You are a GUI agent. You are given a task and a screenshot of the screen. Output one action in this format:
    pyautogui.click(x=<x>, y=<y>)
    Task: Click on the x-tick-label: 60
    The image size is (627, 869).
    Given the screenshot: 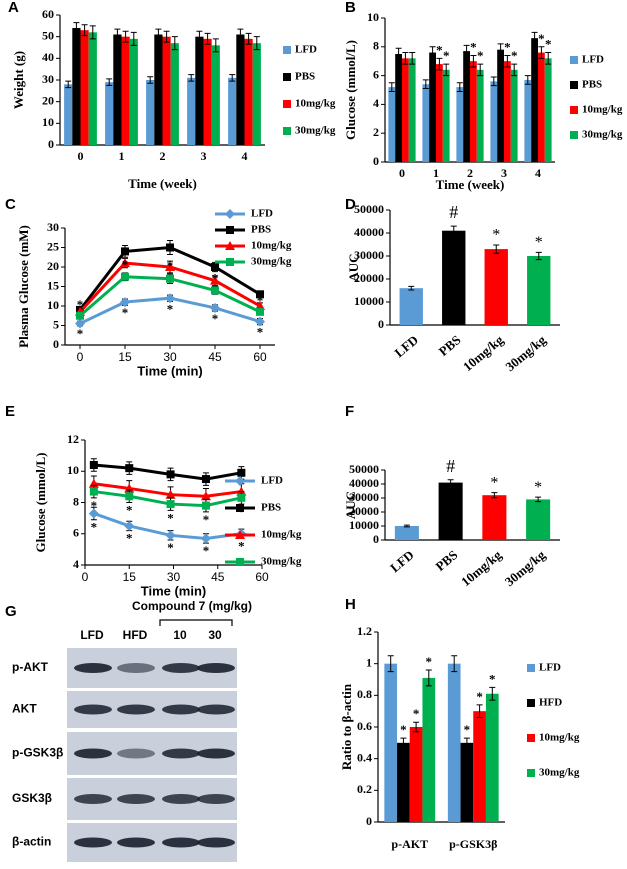 What is the action you would take?
    pyautogui.click(x=260, y=357)
    